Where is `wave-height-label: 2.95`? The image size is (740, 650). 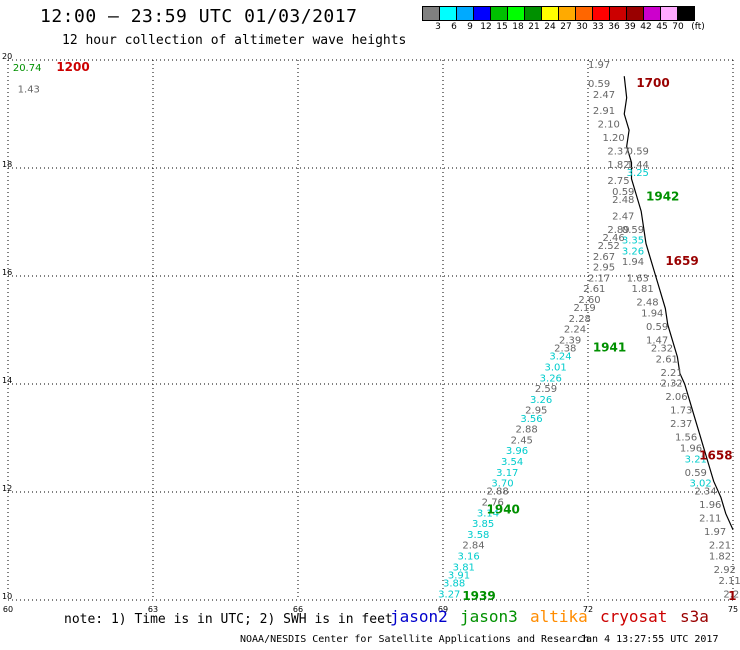
wave-height-label: 2.95 is located at coordinates (604, 268).